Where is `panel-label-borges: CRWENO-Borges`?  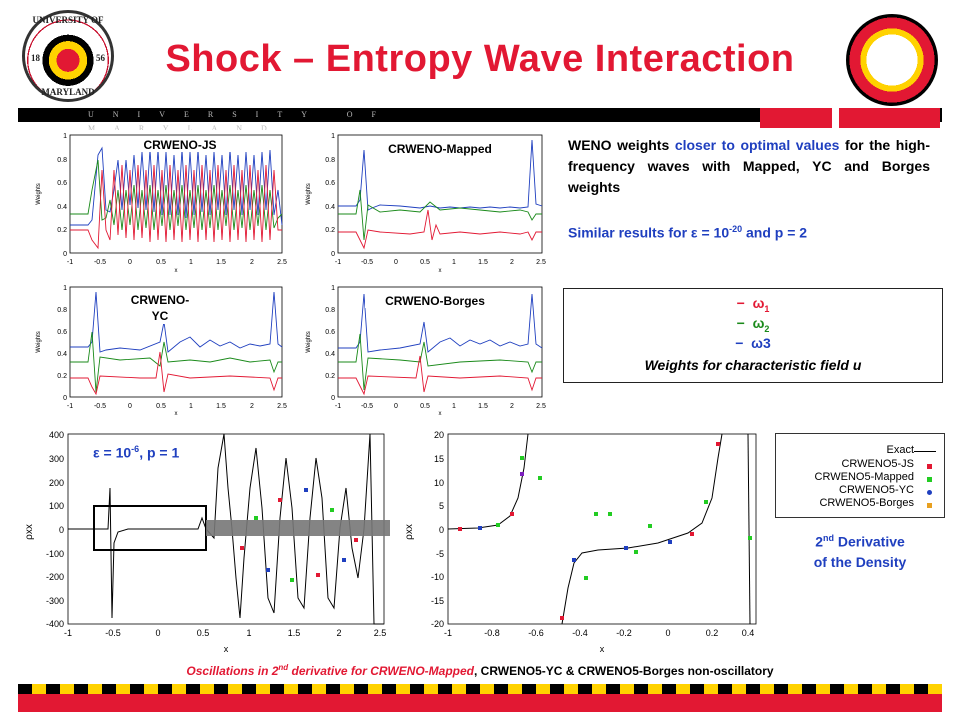
panel-label-borges: CRWENO-Borges is located at coordinates (435, 301).